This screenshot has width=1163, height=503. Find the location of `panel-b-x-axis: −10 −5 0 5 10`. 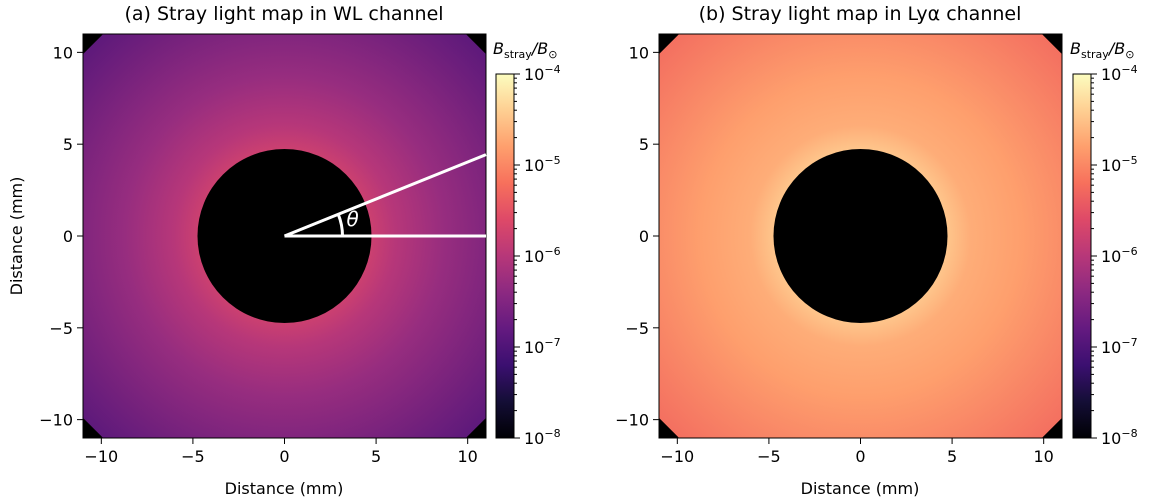

panel-b-x-axis: −10 −5 0 5 10 is located at coordinates (857, 452).